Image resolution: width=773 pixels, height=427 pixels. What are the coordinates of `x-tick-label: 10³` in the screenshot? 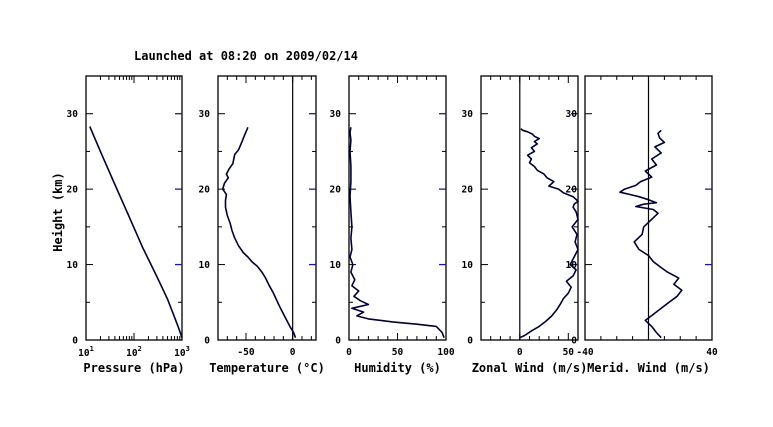 It's located at (182, 352).